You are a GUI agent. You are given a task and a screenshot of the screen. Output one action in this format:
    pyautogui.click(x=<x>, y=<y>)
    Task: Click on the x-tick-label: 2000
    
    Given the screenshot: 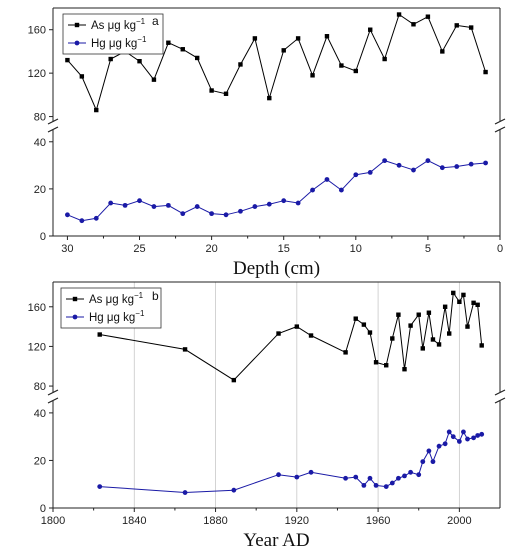 What is the action you would take?
    pyautogui.click(x=459, y=521)
    